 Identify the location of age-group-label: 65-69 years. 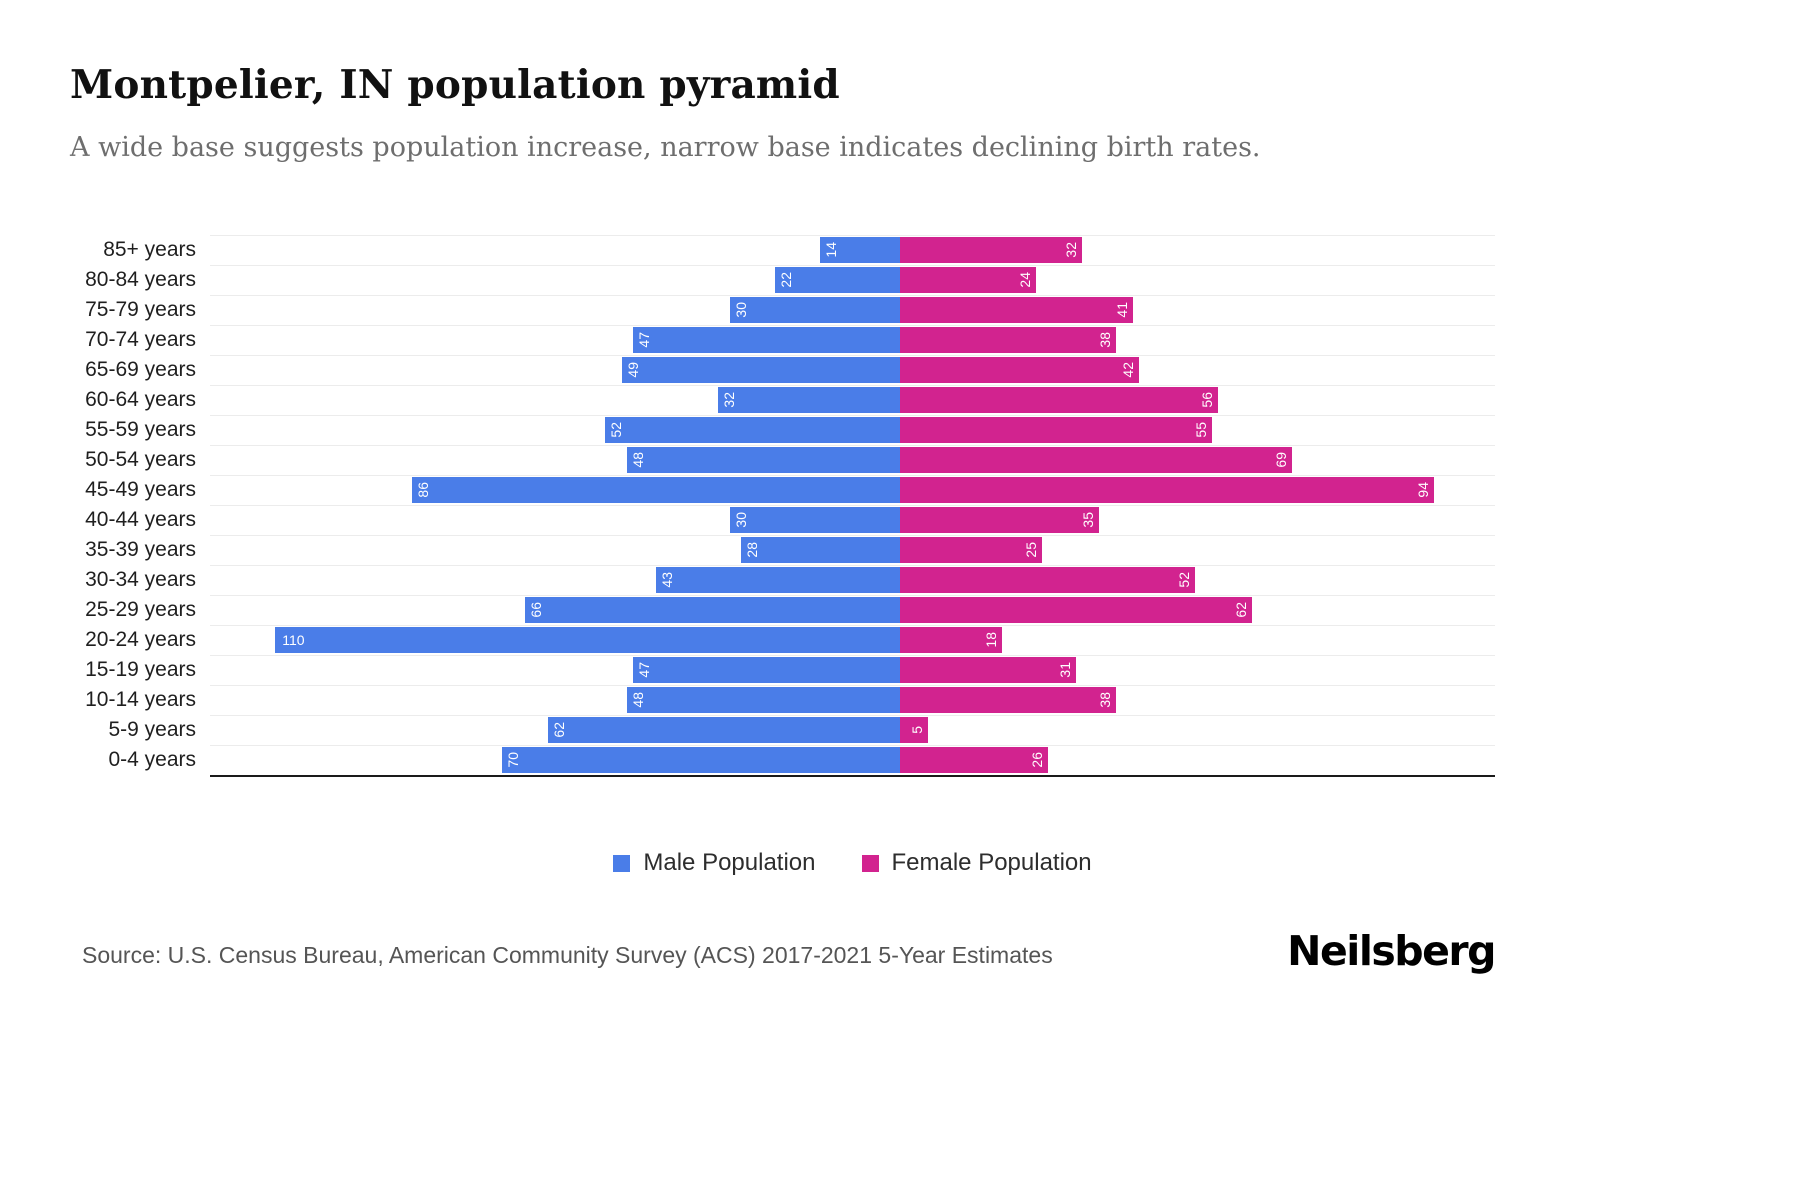
(140, 369).